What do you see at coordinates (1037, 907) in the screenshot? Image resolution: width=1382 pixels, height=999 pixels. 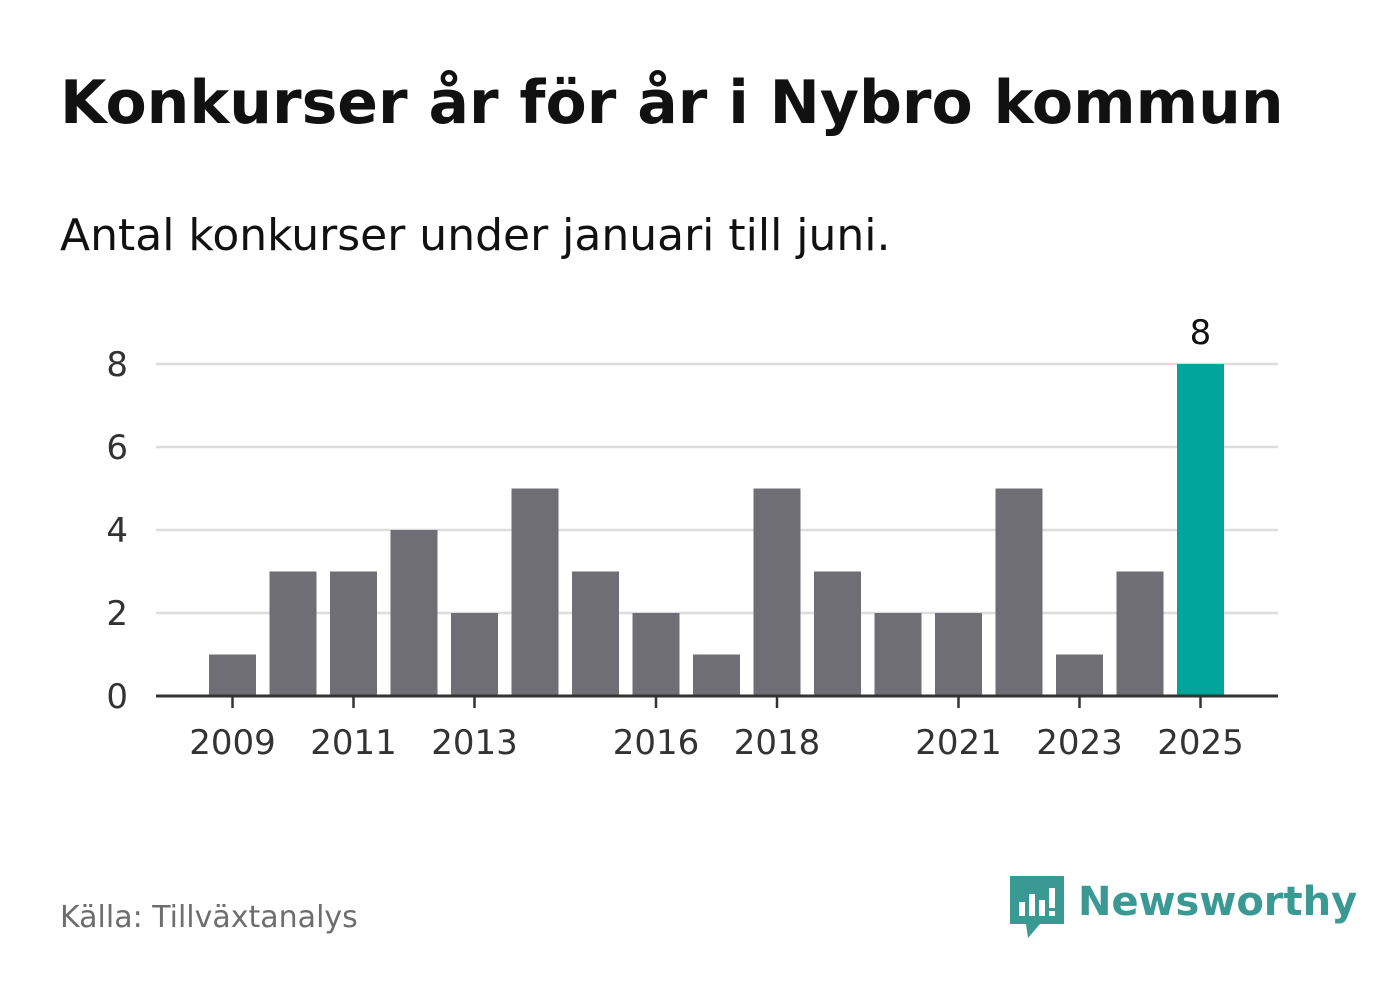 I see `newsworthy-logo-icon` at bounding box center [1037, 907].